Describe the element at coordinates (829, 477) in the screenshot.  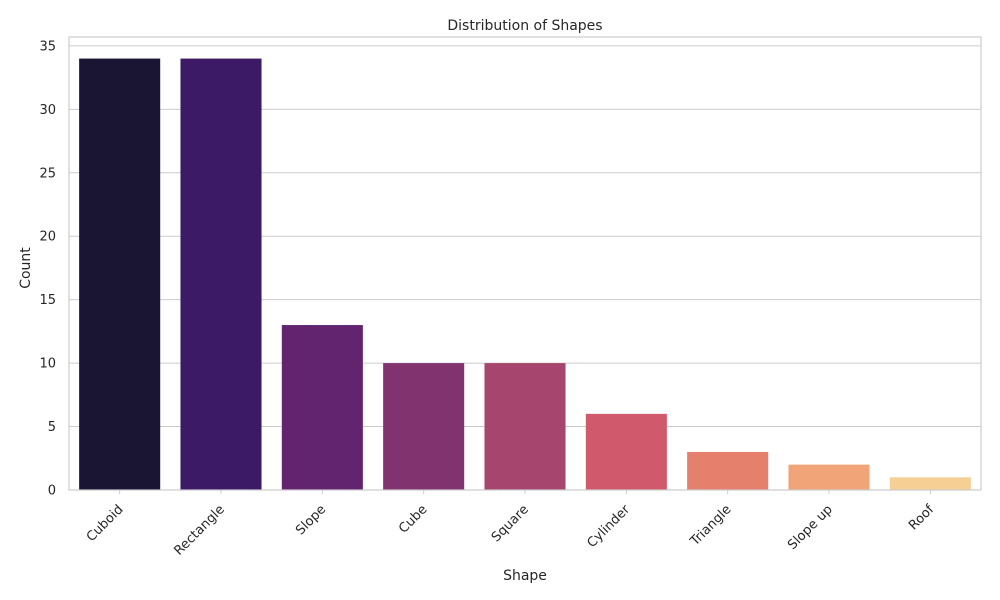
I see `bar-slope-up` at that location.